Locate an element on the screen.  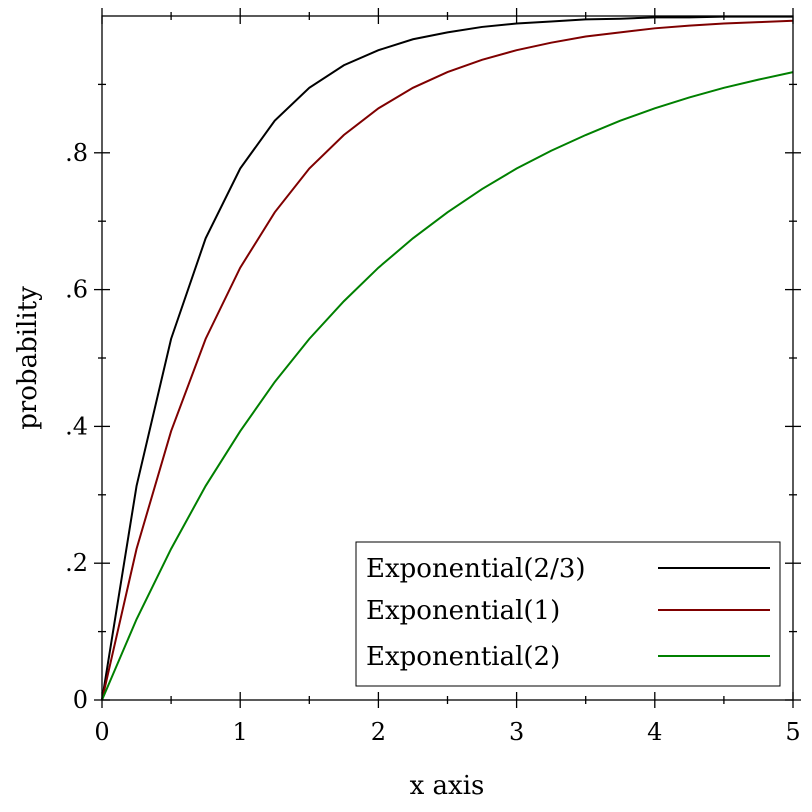
x-axis-label: x axis is located at coordinates (447, 786).